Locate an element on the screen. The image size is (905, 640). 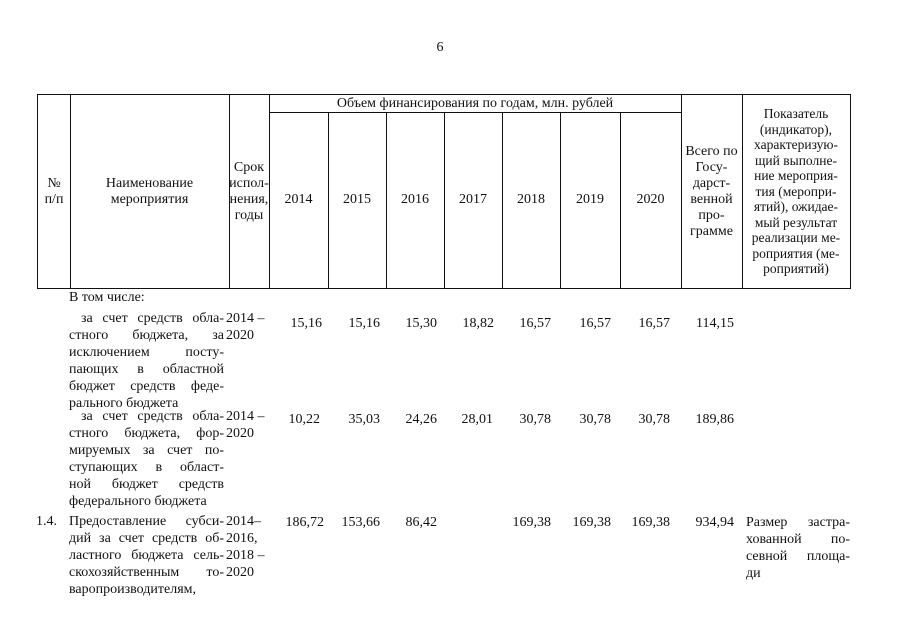
in-total-label: В том числе: is located at coordinates (107, 297).